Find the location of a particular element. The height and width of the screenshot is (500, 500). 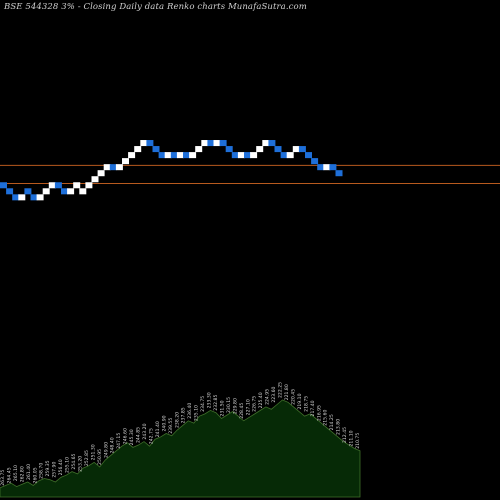

price-label: 233.30 is located at coordinates (210, 400).